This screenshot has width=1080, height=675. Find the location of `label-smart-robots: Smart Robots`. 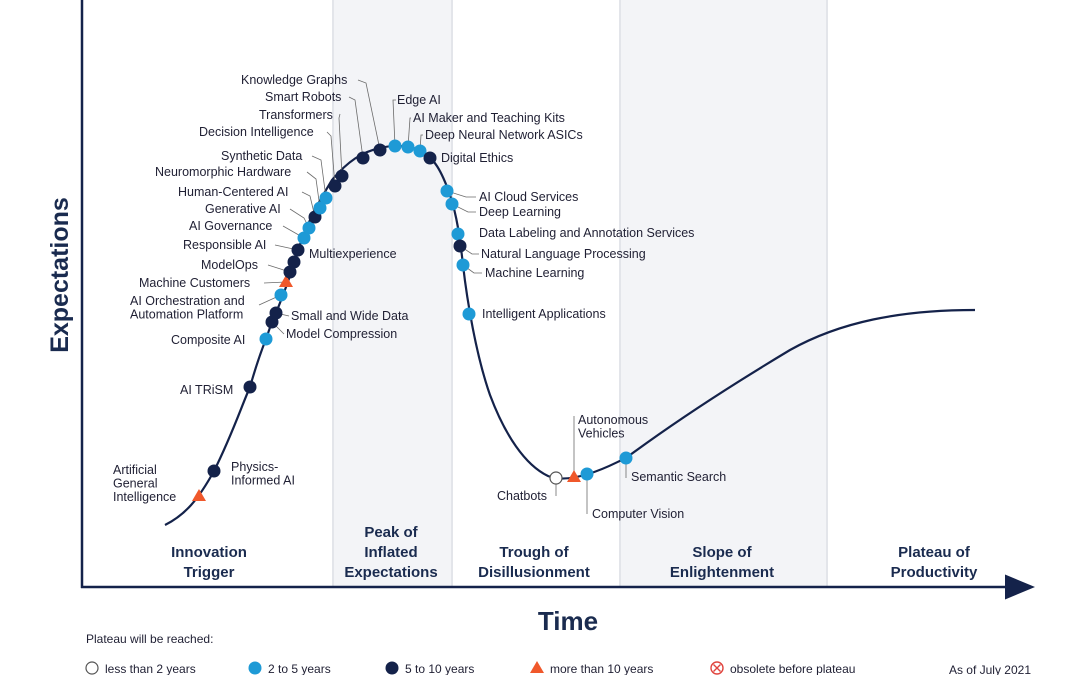

label-smart-robots: Smart Robots is located at coordinates (303, 97).